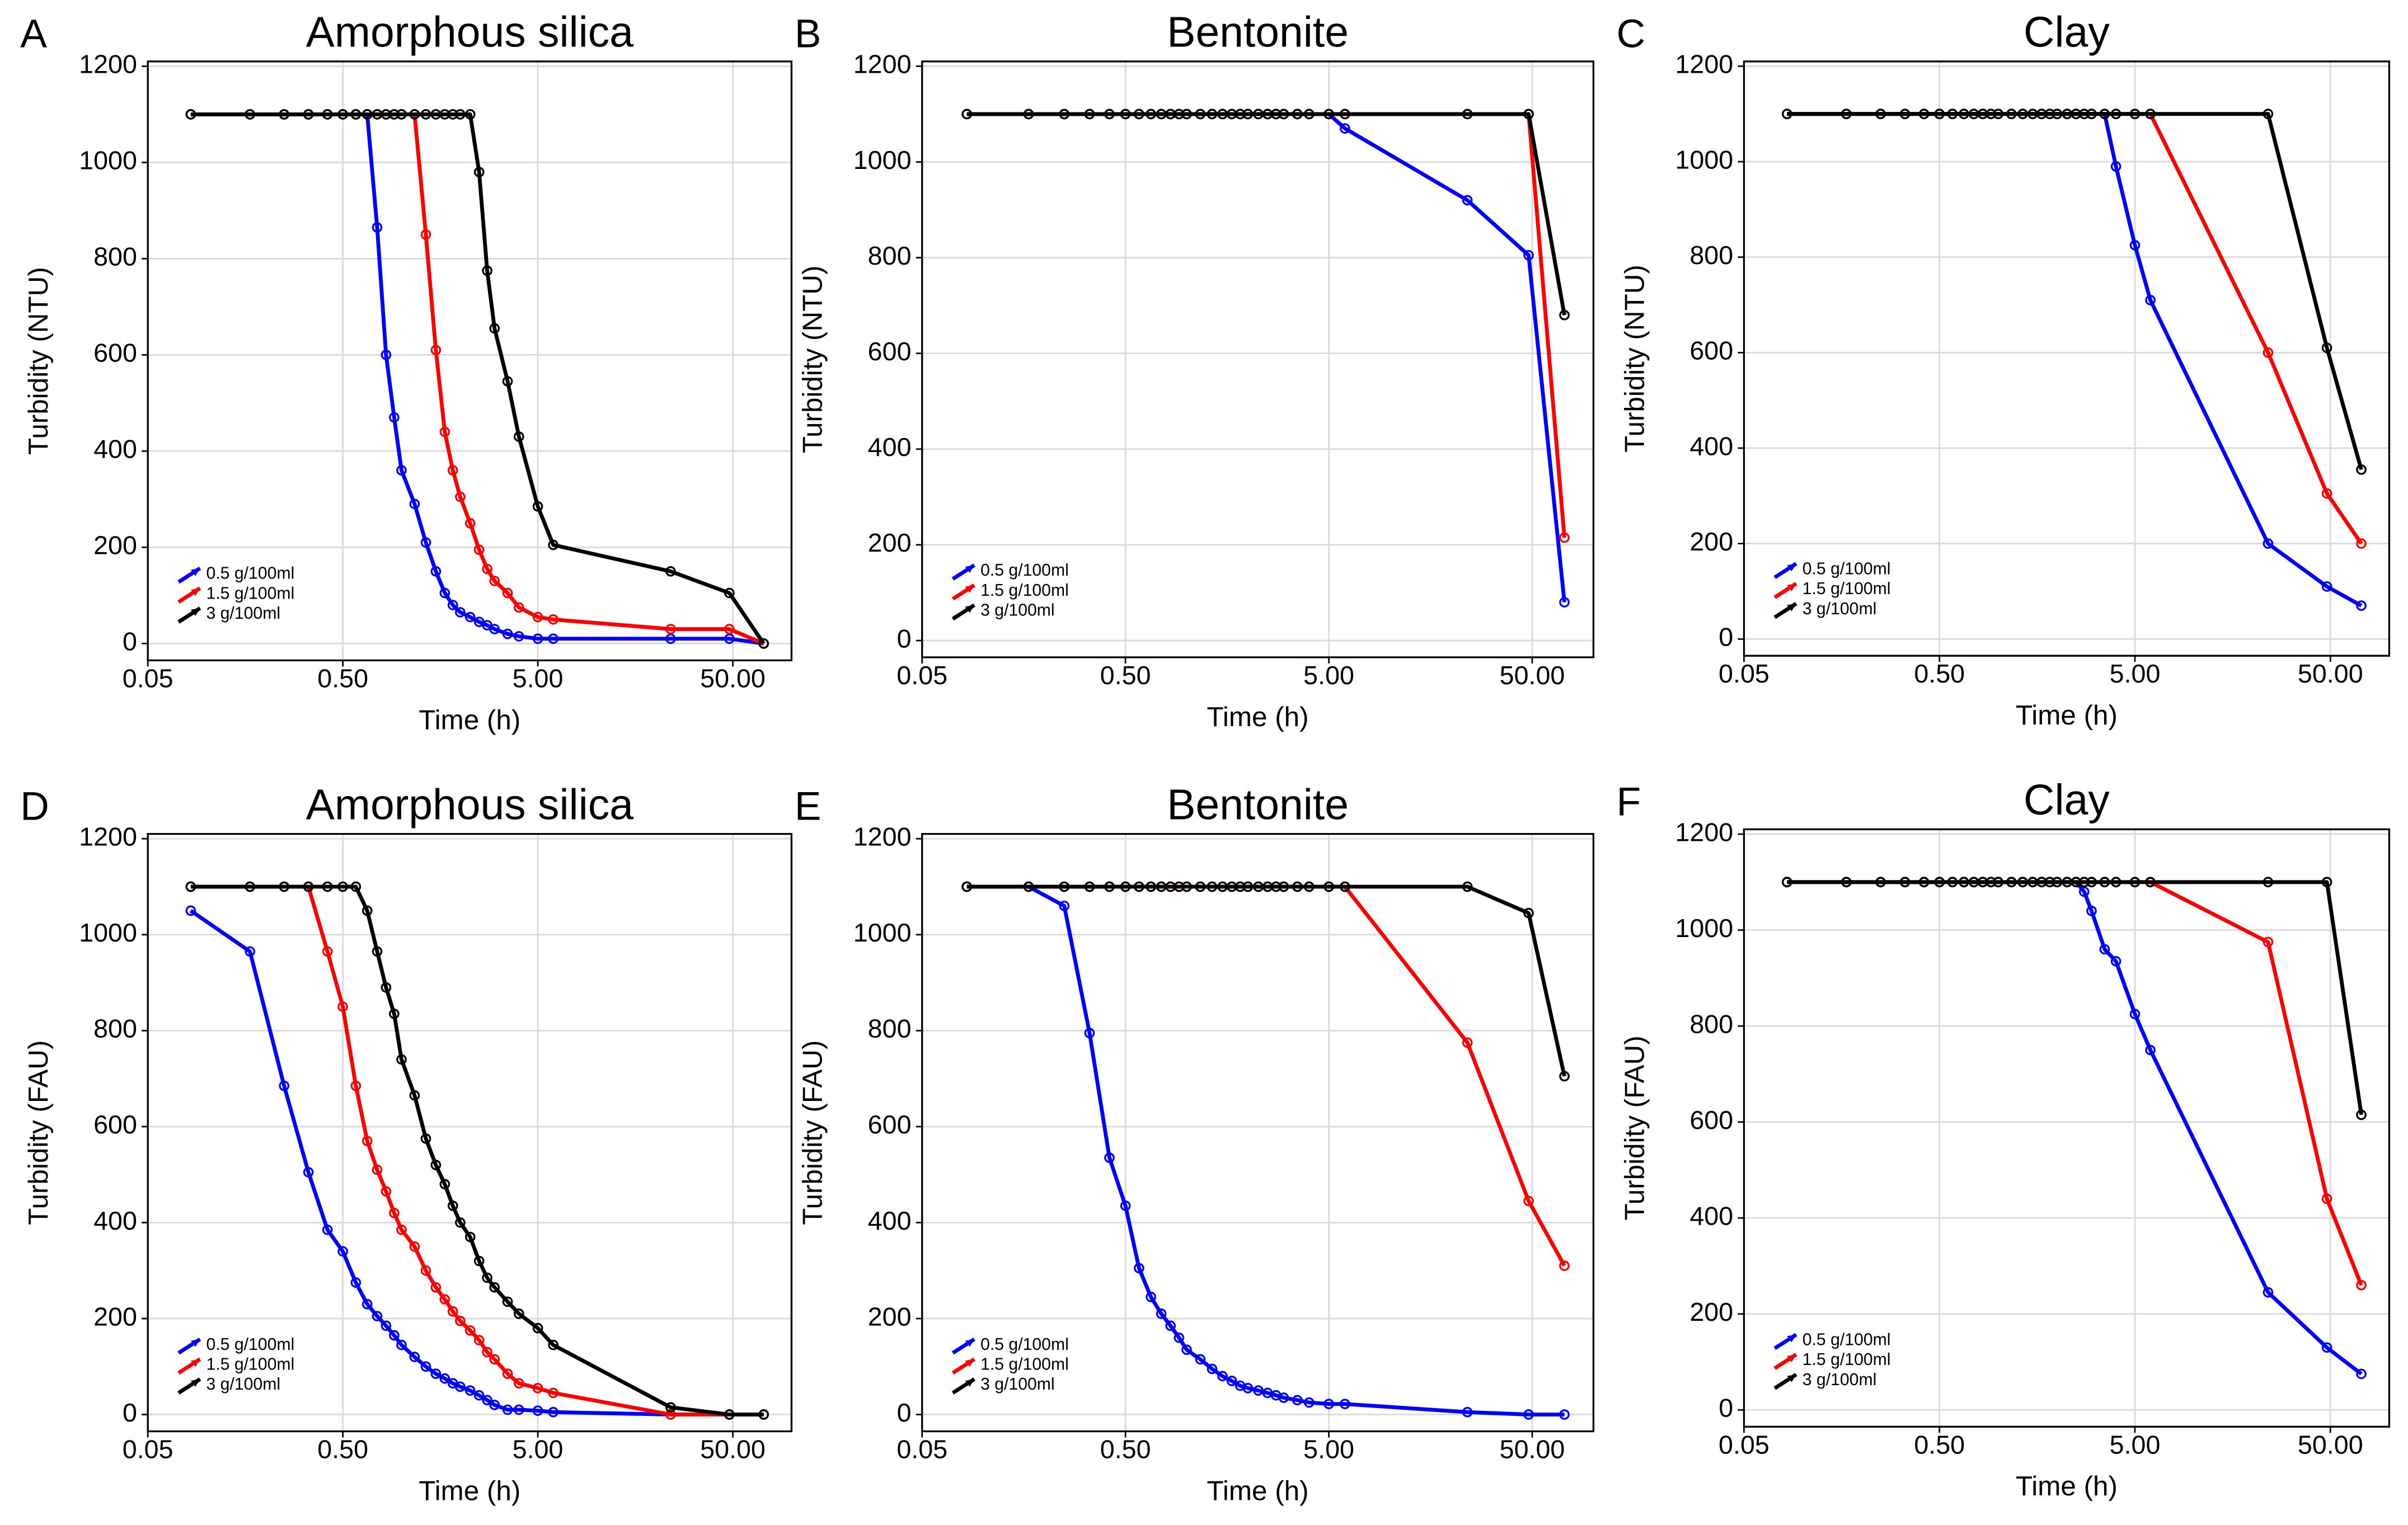  Describe the element at coordinates (1258, 717) in the screenshot. I see `x-axis-label: Time (h)` at that location.